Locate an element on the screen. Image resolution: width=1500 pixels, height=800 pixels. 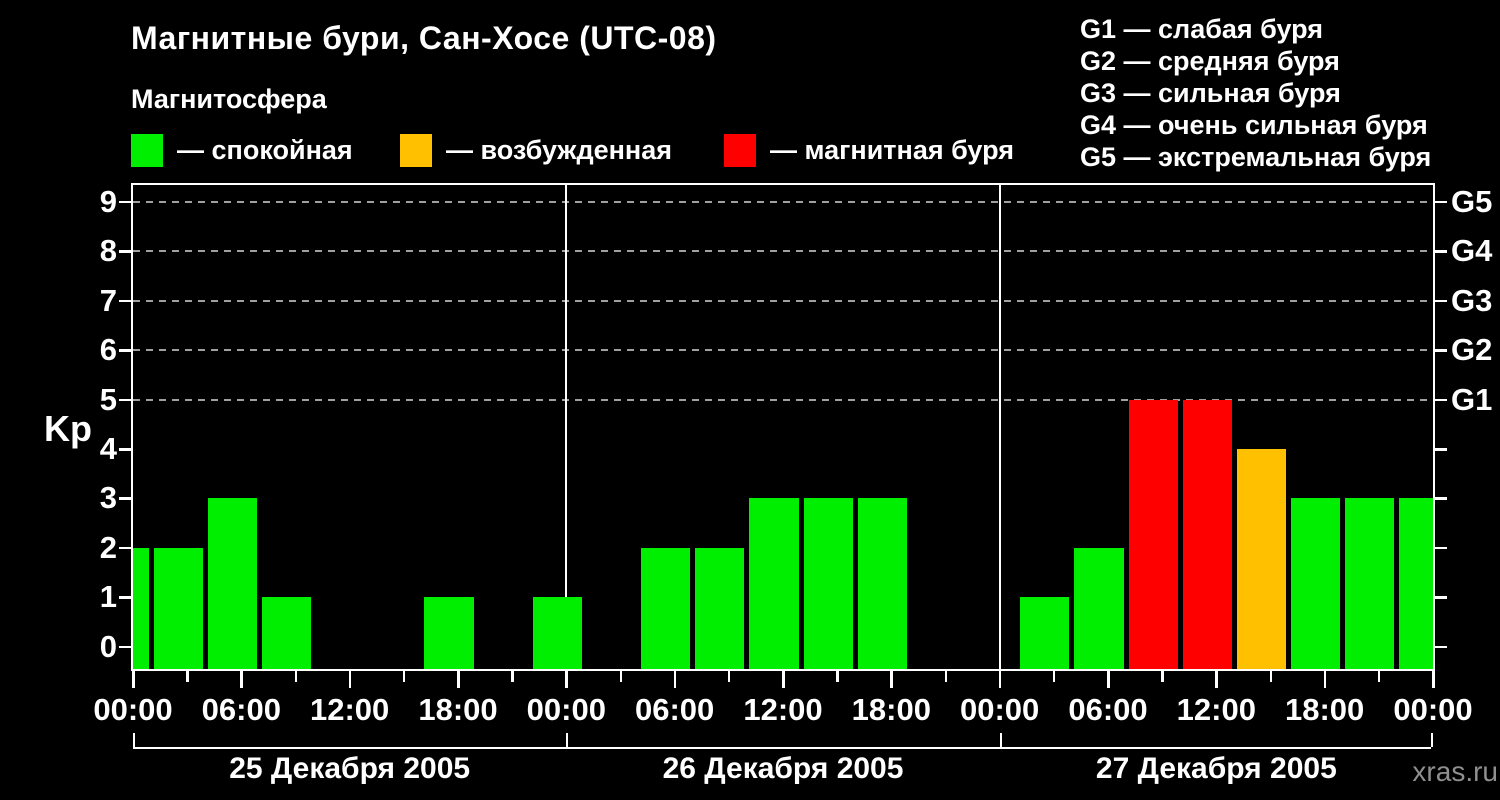
legend-label-excited: — возбужденная is located at coordinates (559, 150).